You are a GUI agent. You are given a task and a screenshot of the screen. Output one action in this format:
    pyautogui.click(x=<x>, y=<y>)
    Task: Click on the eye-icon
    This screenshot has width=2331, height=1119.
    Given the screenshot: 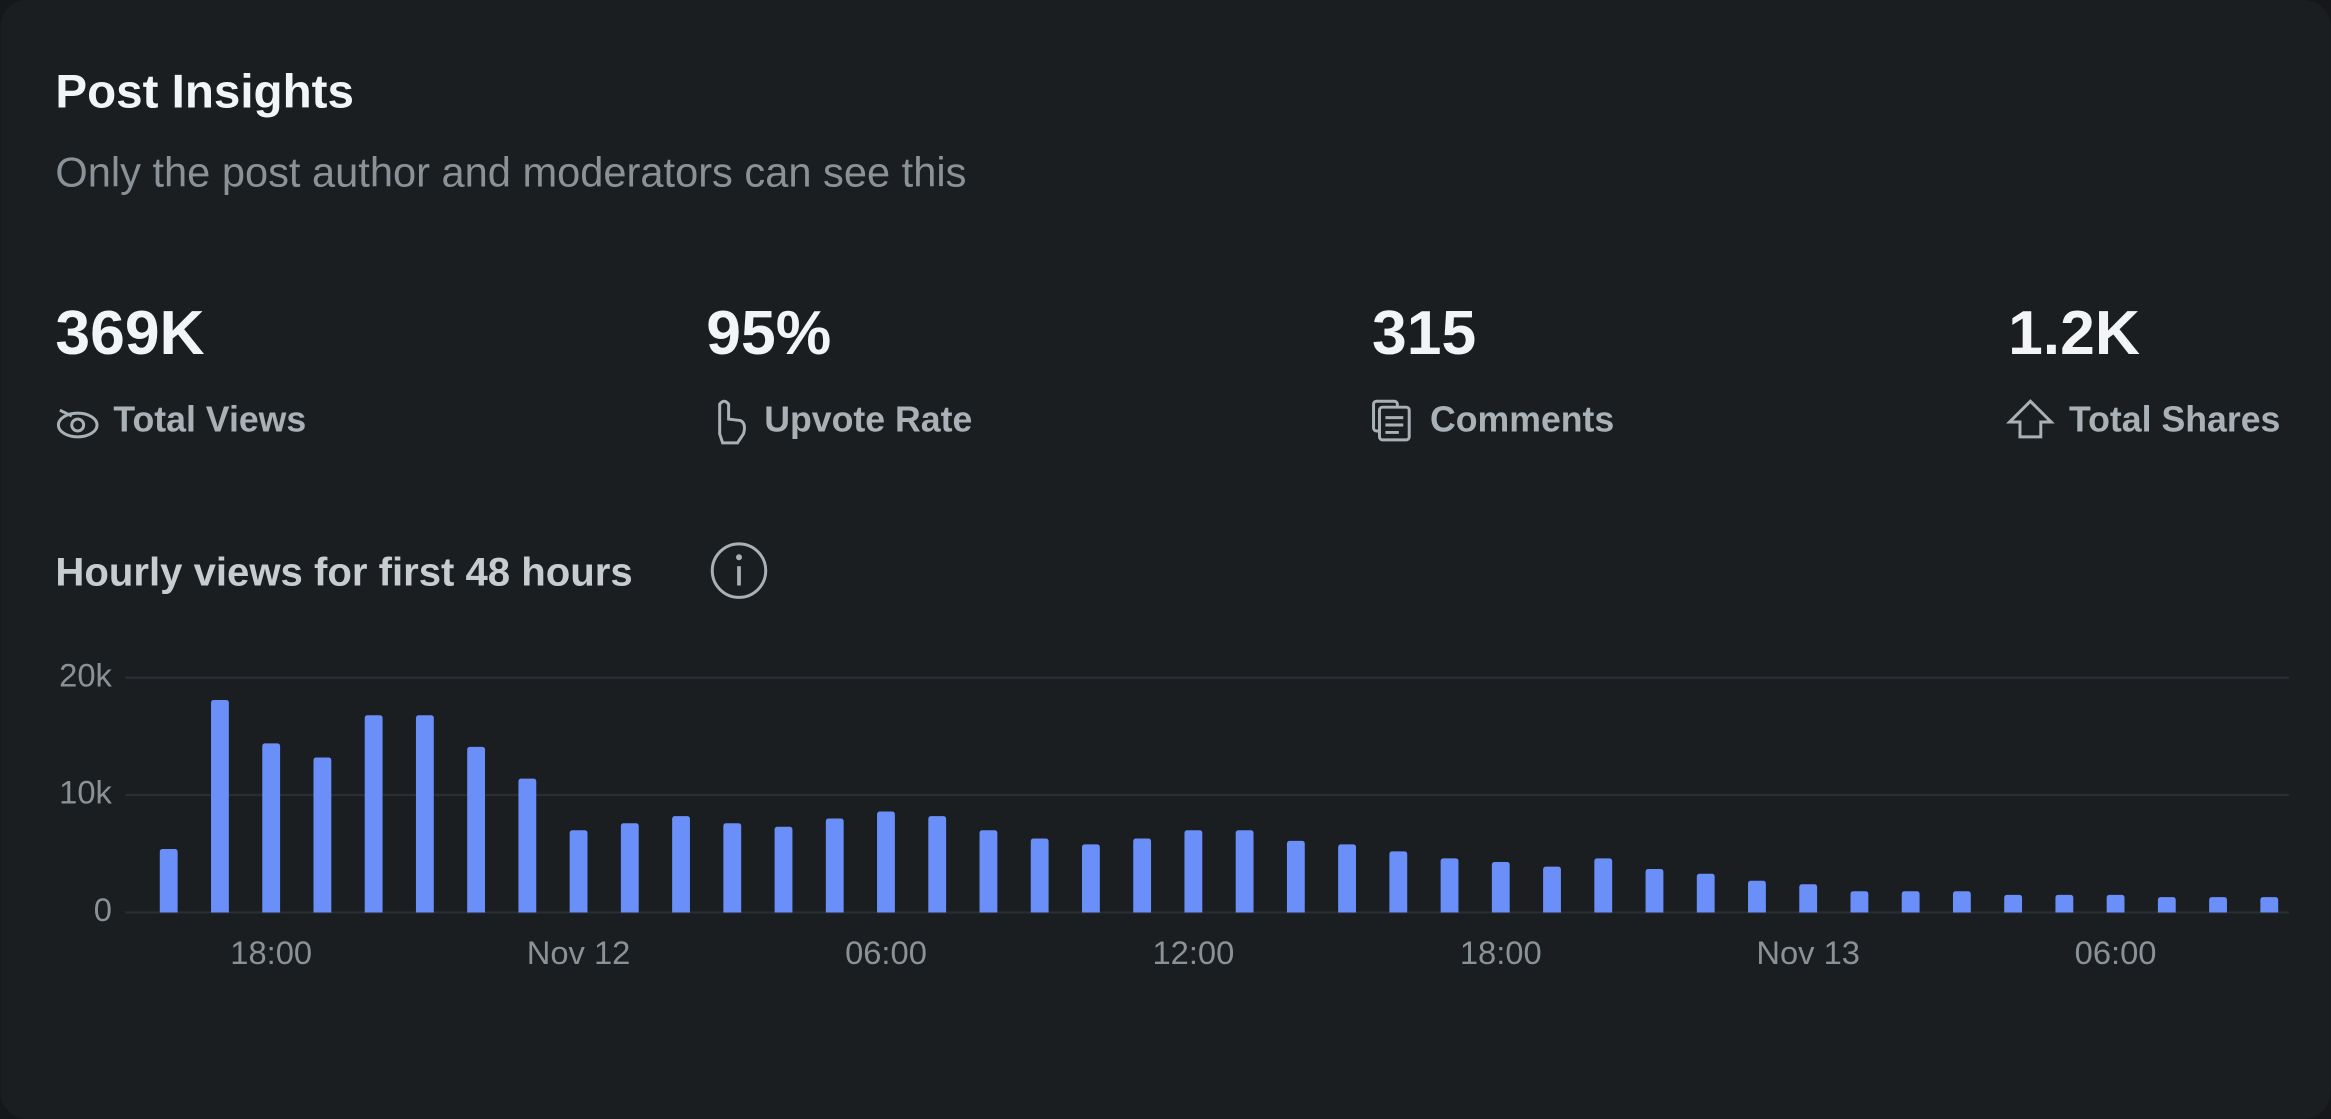 What is the action you would take?
    pyautogui.click(x=77, y=423)
    